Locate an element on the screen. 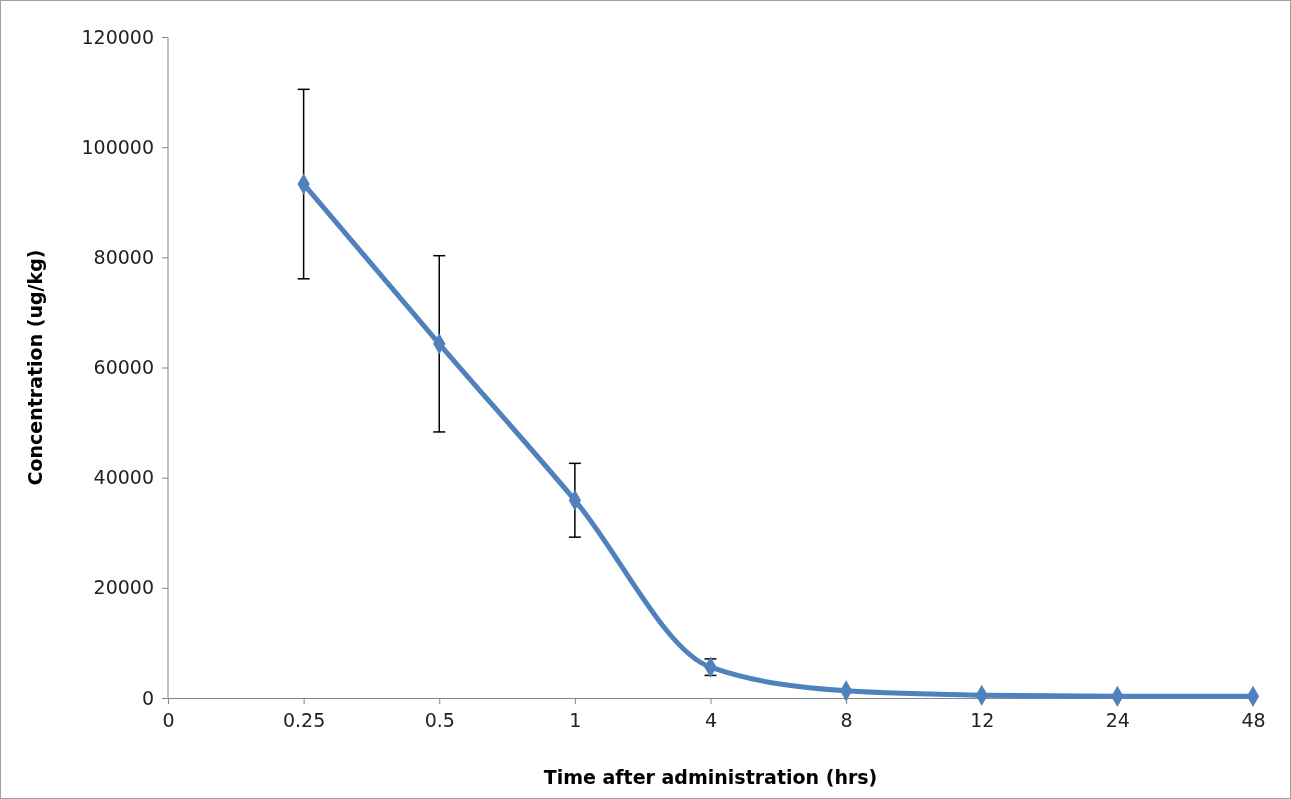 This screenshot has height=799, width=1291. y-tick-label: 100000 is located at coordinates (117, 146).